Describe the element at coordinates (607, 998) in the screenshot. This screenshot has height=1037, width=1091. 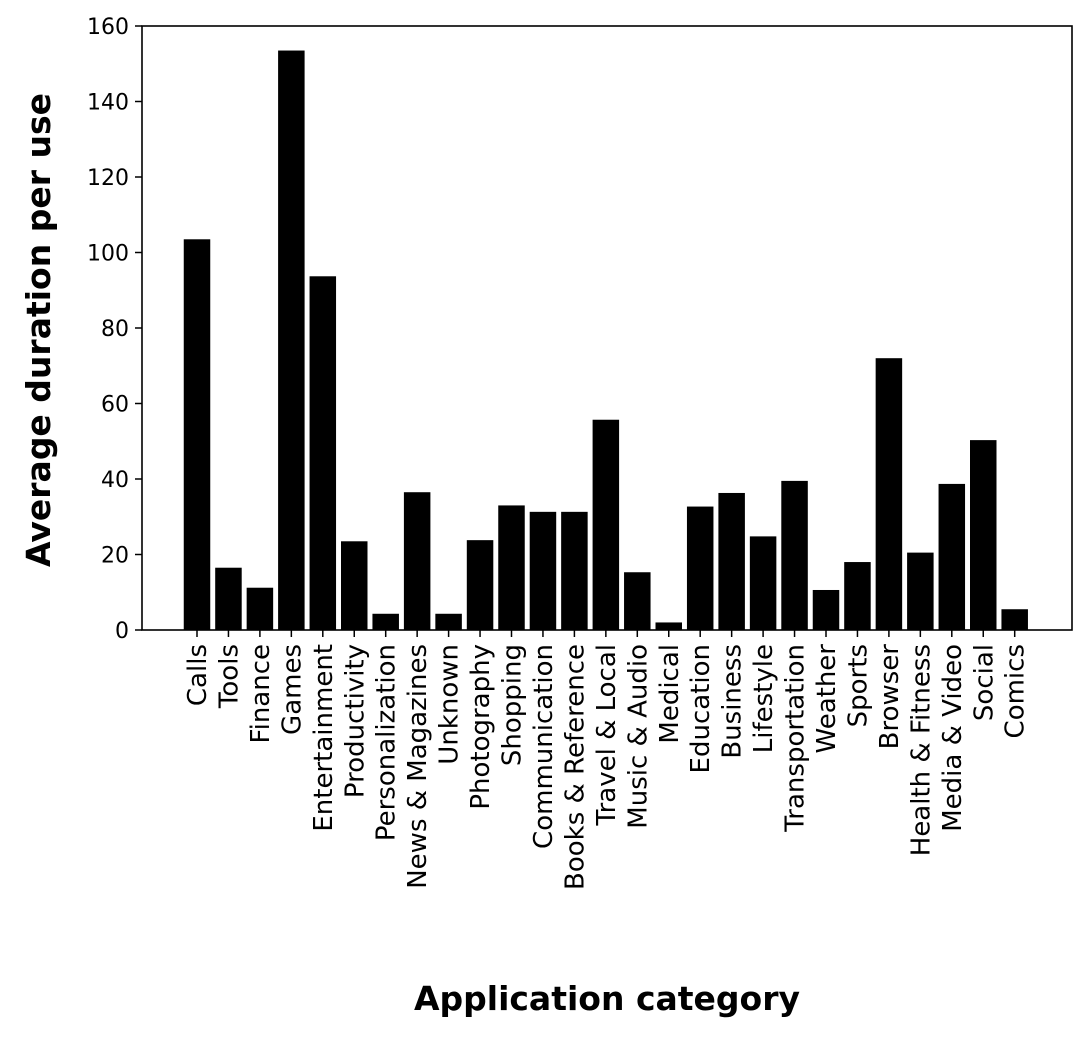
I see `x-axis-title: Application category` at that location.